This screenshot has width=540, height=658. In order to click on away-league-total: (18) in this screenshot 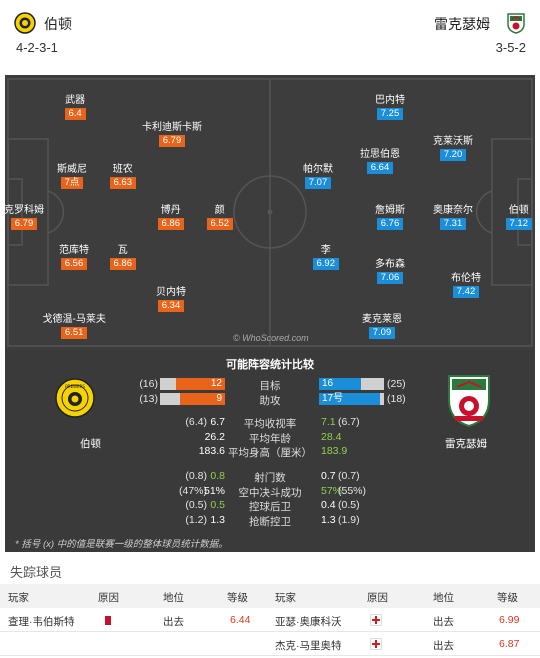, I will do `click(396, 399)`.